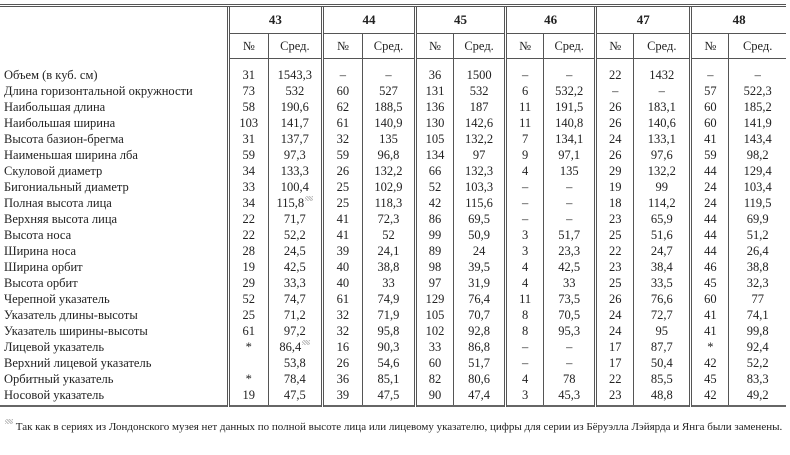 Image resolution: width=790 pixels, height=455 pixels. What do you see at coordinates (569, 139) in the screenshot?
I see `cell-value: 134,1` at bounding box center [569, 139].